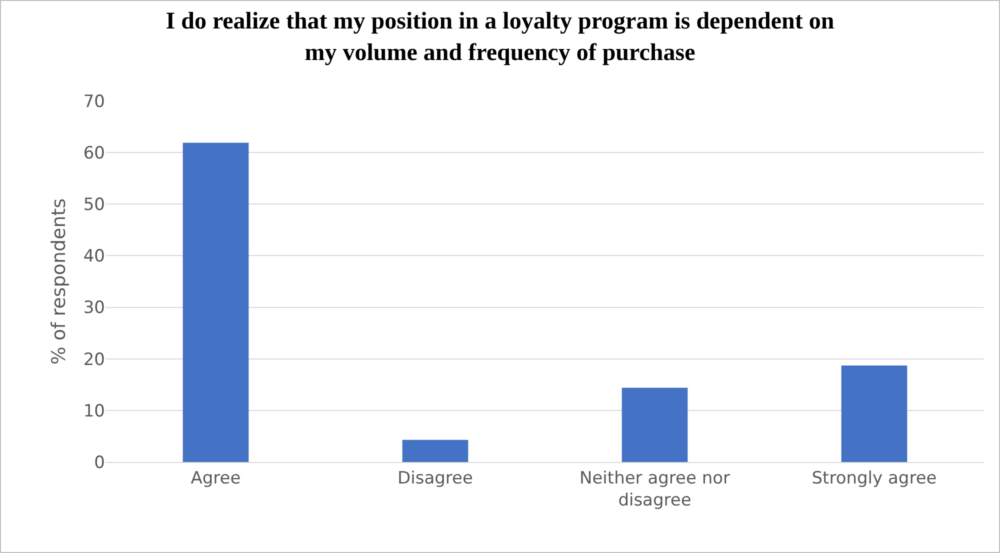 The image size is (1000, 553). What do you see at coordinates (94, 154) in the screenshot?
I see `y-tick-label: 60` at bounding box center [94, 154].